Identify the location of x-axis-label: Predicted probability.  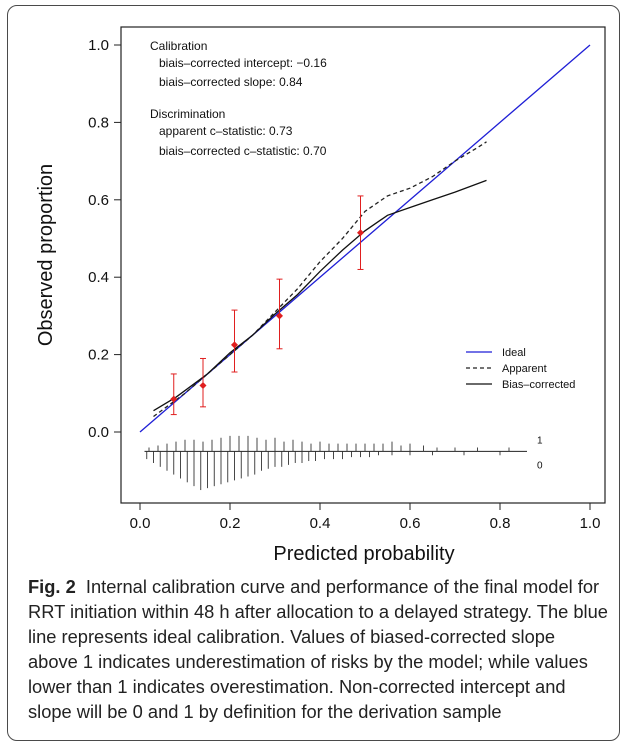
(363, 554).